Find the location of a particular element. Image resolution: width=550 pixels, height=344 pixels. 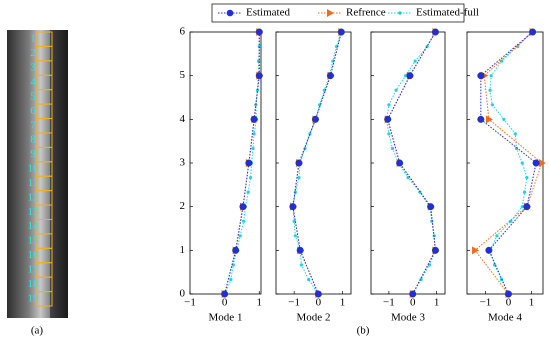

cell-label: 10 is located at coordinates (34, 169).